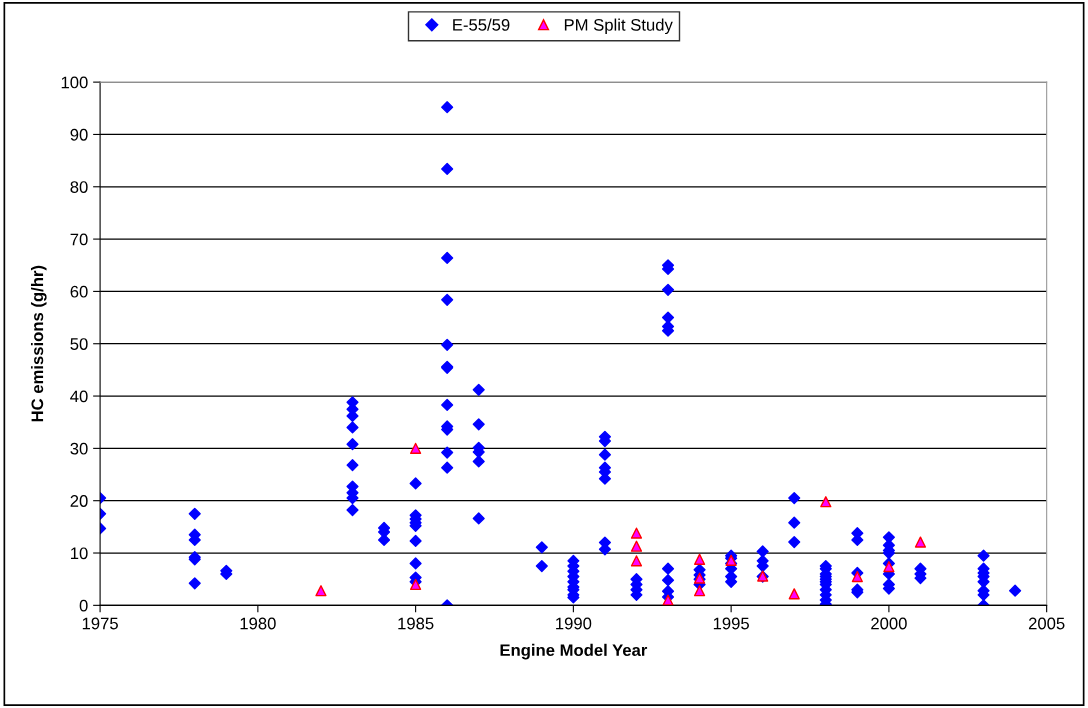 Image resolution: width=1088 pixels, height=708 pixels. I want to click on x-tick-label: 1975, so click(100, 623).